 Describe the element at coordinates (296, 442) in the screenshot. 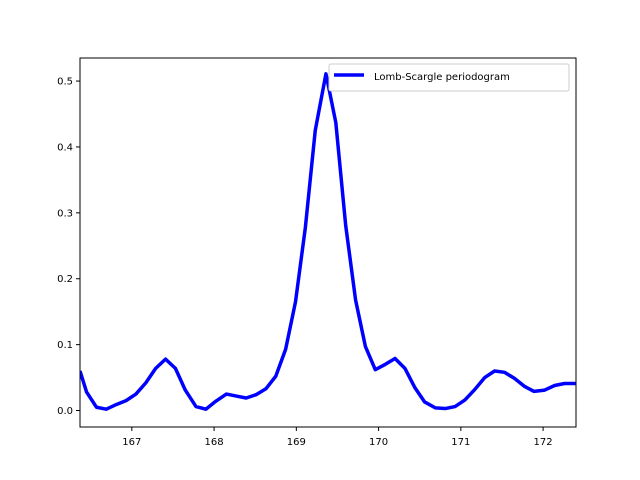

I see `x-tick-label: 169` at that location.